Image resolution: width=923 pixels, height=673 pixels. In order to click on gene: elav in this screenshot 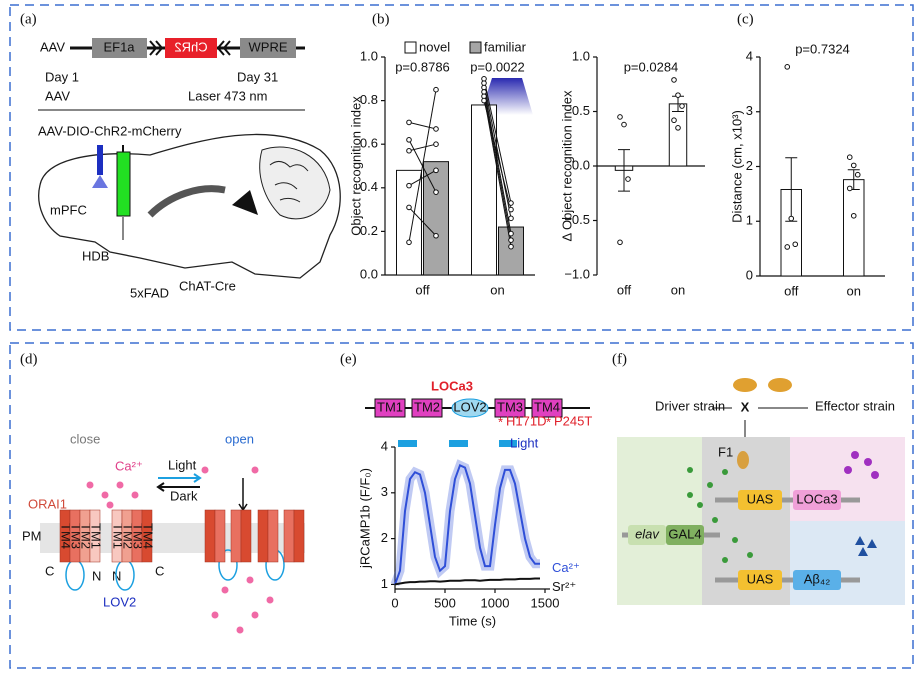, I will do `click(647, 533)`.